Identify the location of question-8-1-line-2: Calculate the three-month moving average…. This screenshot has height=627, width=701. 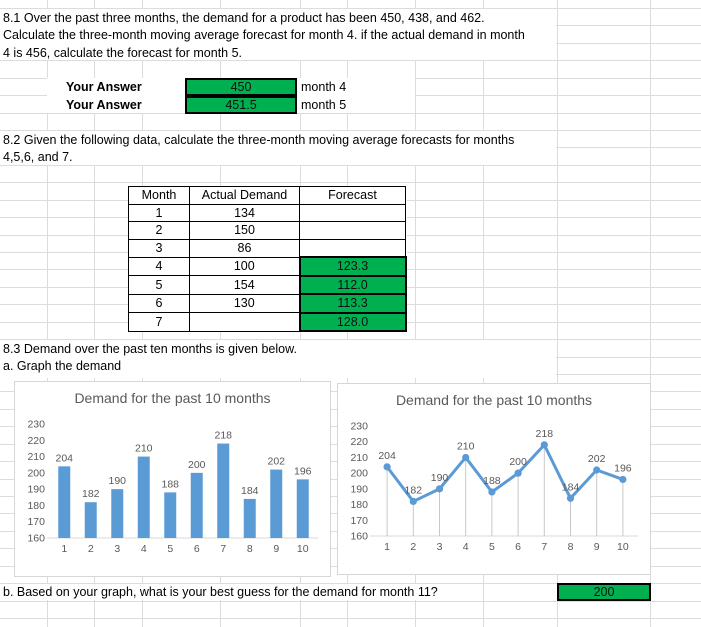
(264, 35).